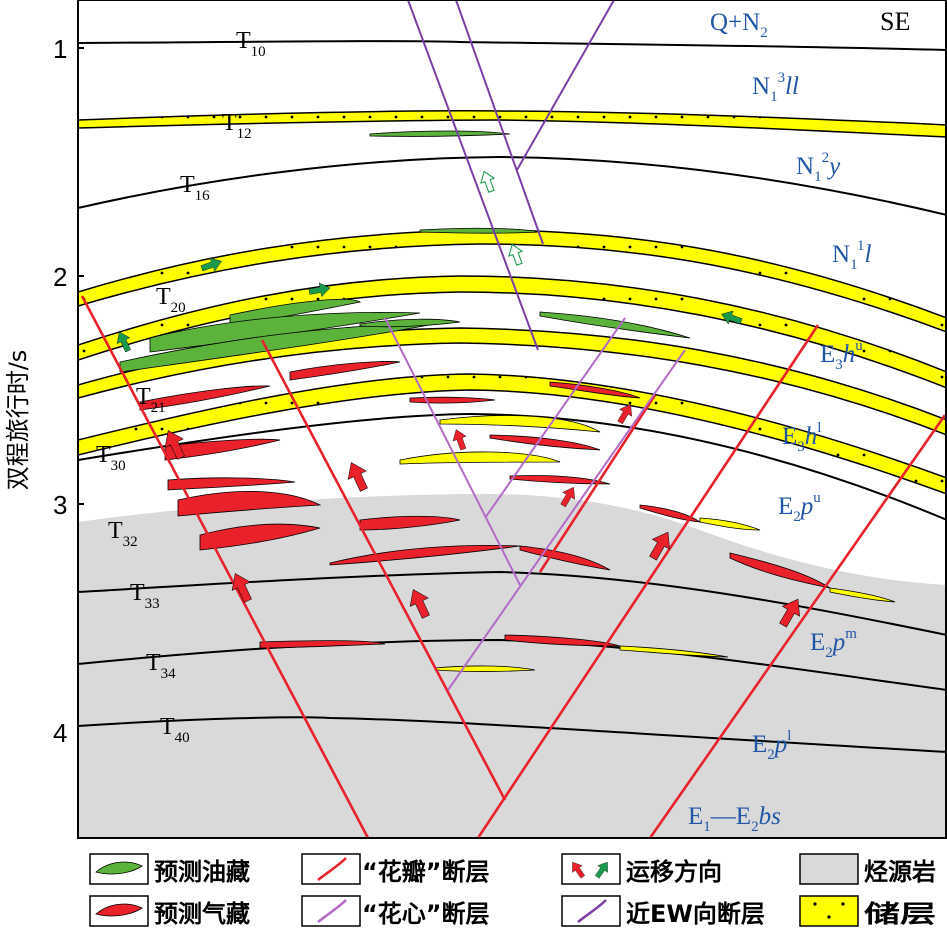 This screenshot has height=936, width=947. I want to click on horizon-labels: T10 T12 T16 T20 T21 T30 T32 T33 T34 T40, so click(181, 387).